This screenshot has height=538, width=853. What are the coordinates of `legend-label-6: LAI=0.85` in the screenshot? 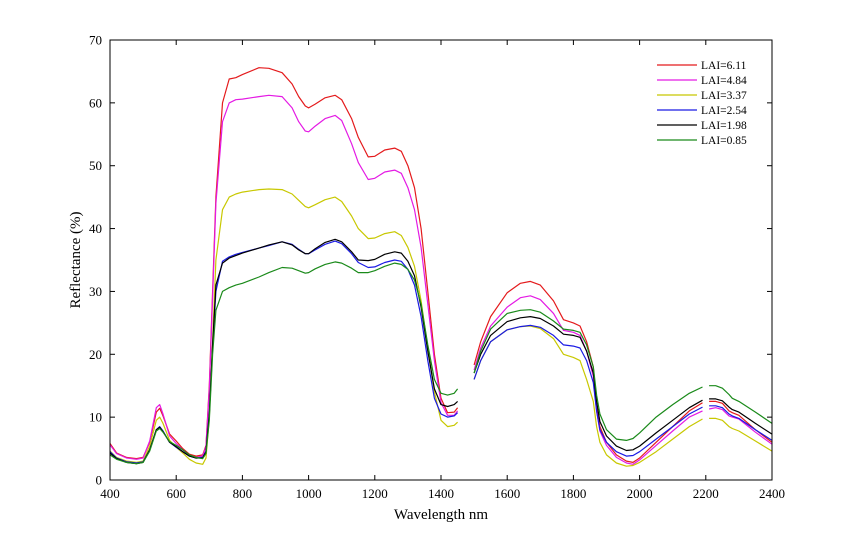 It's located at (724, 141).